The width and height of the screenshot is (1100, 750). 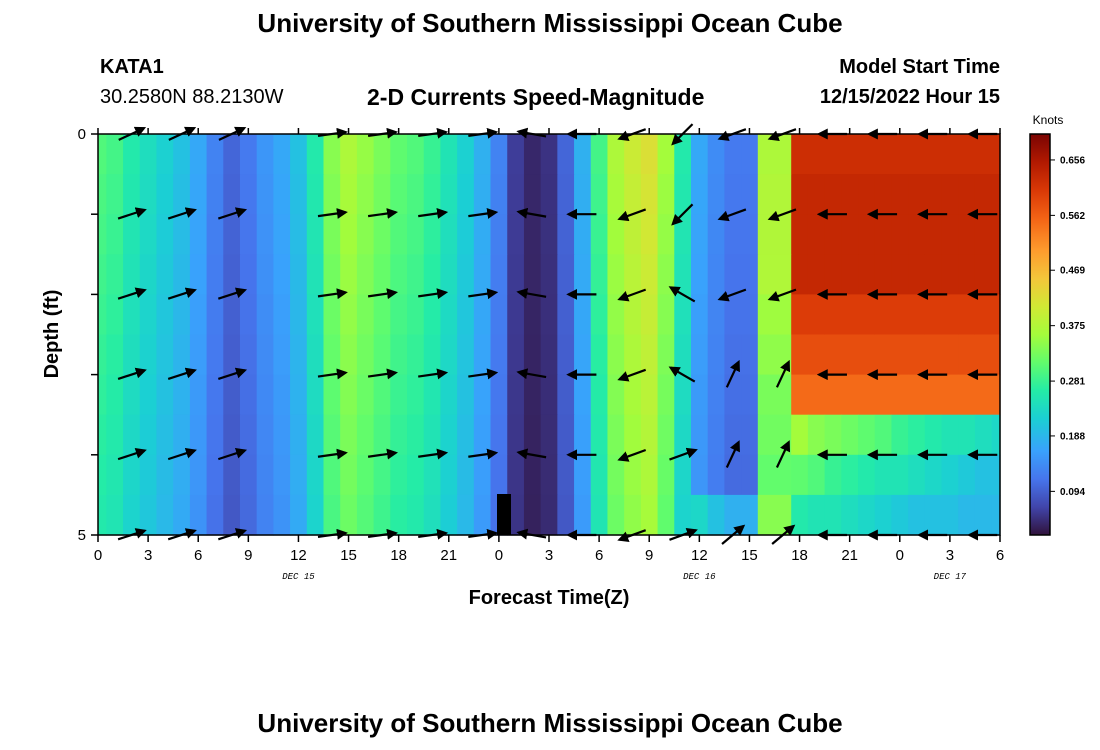 I want to click on colorbar-tick-label: 0.656, so click(x=1072, y=160).